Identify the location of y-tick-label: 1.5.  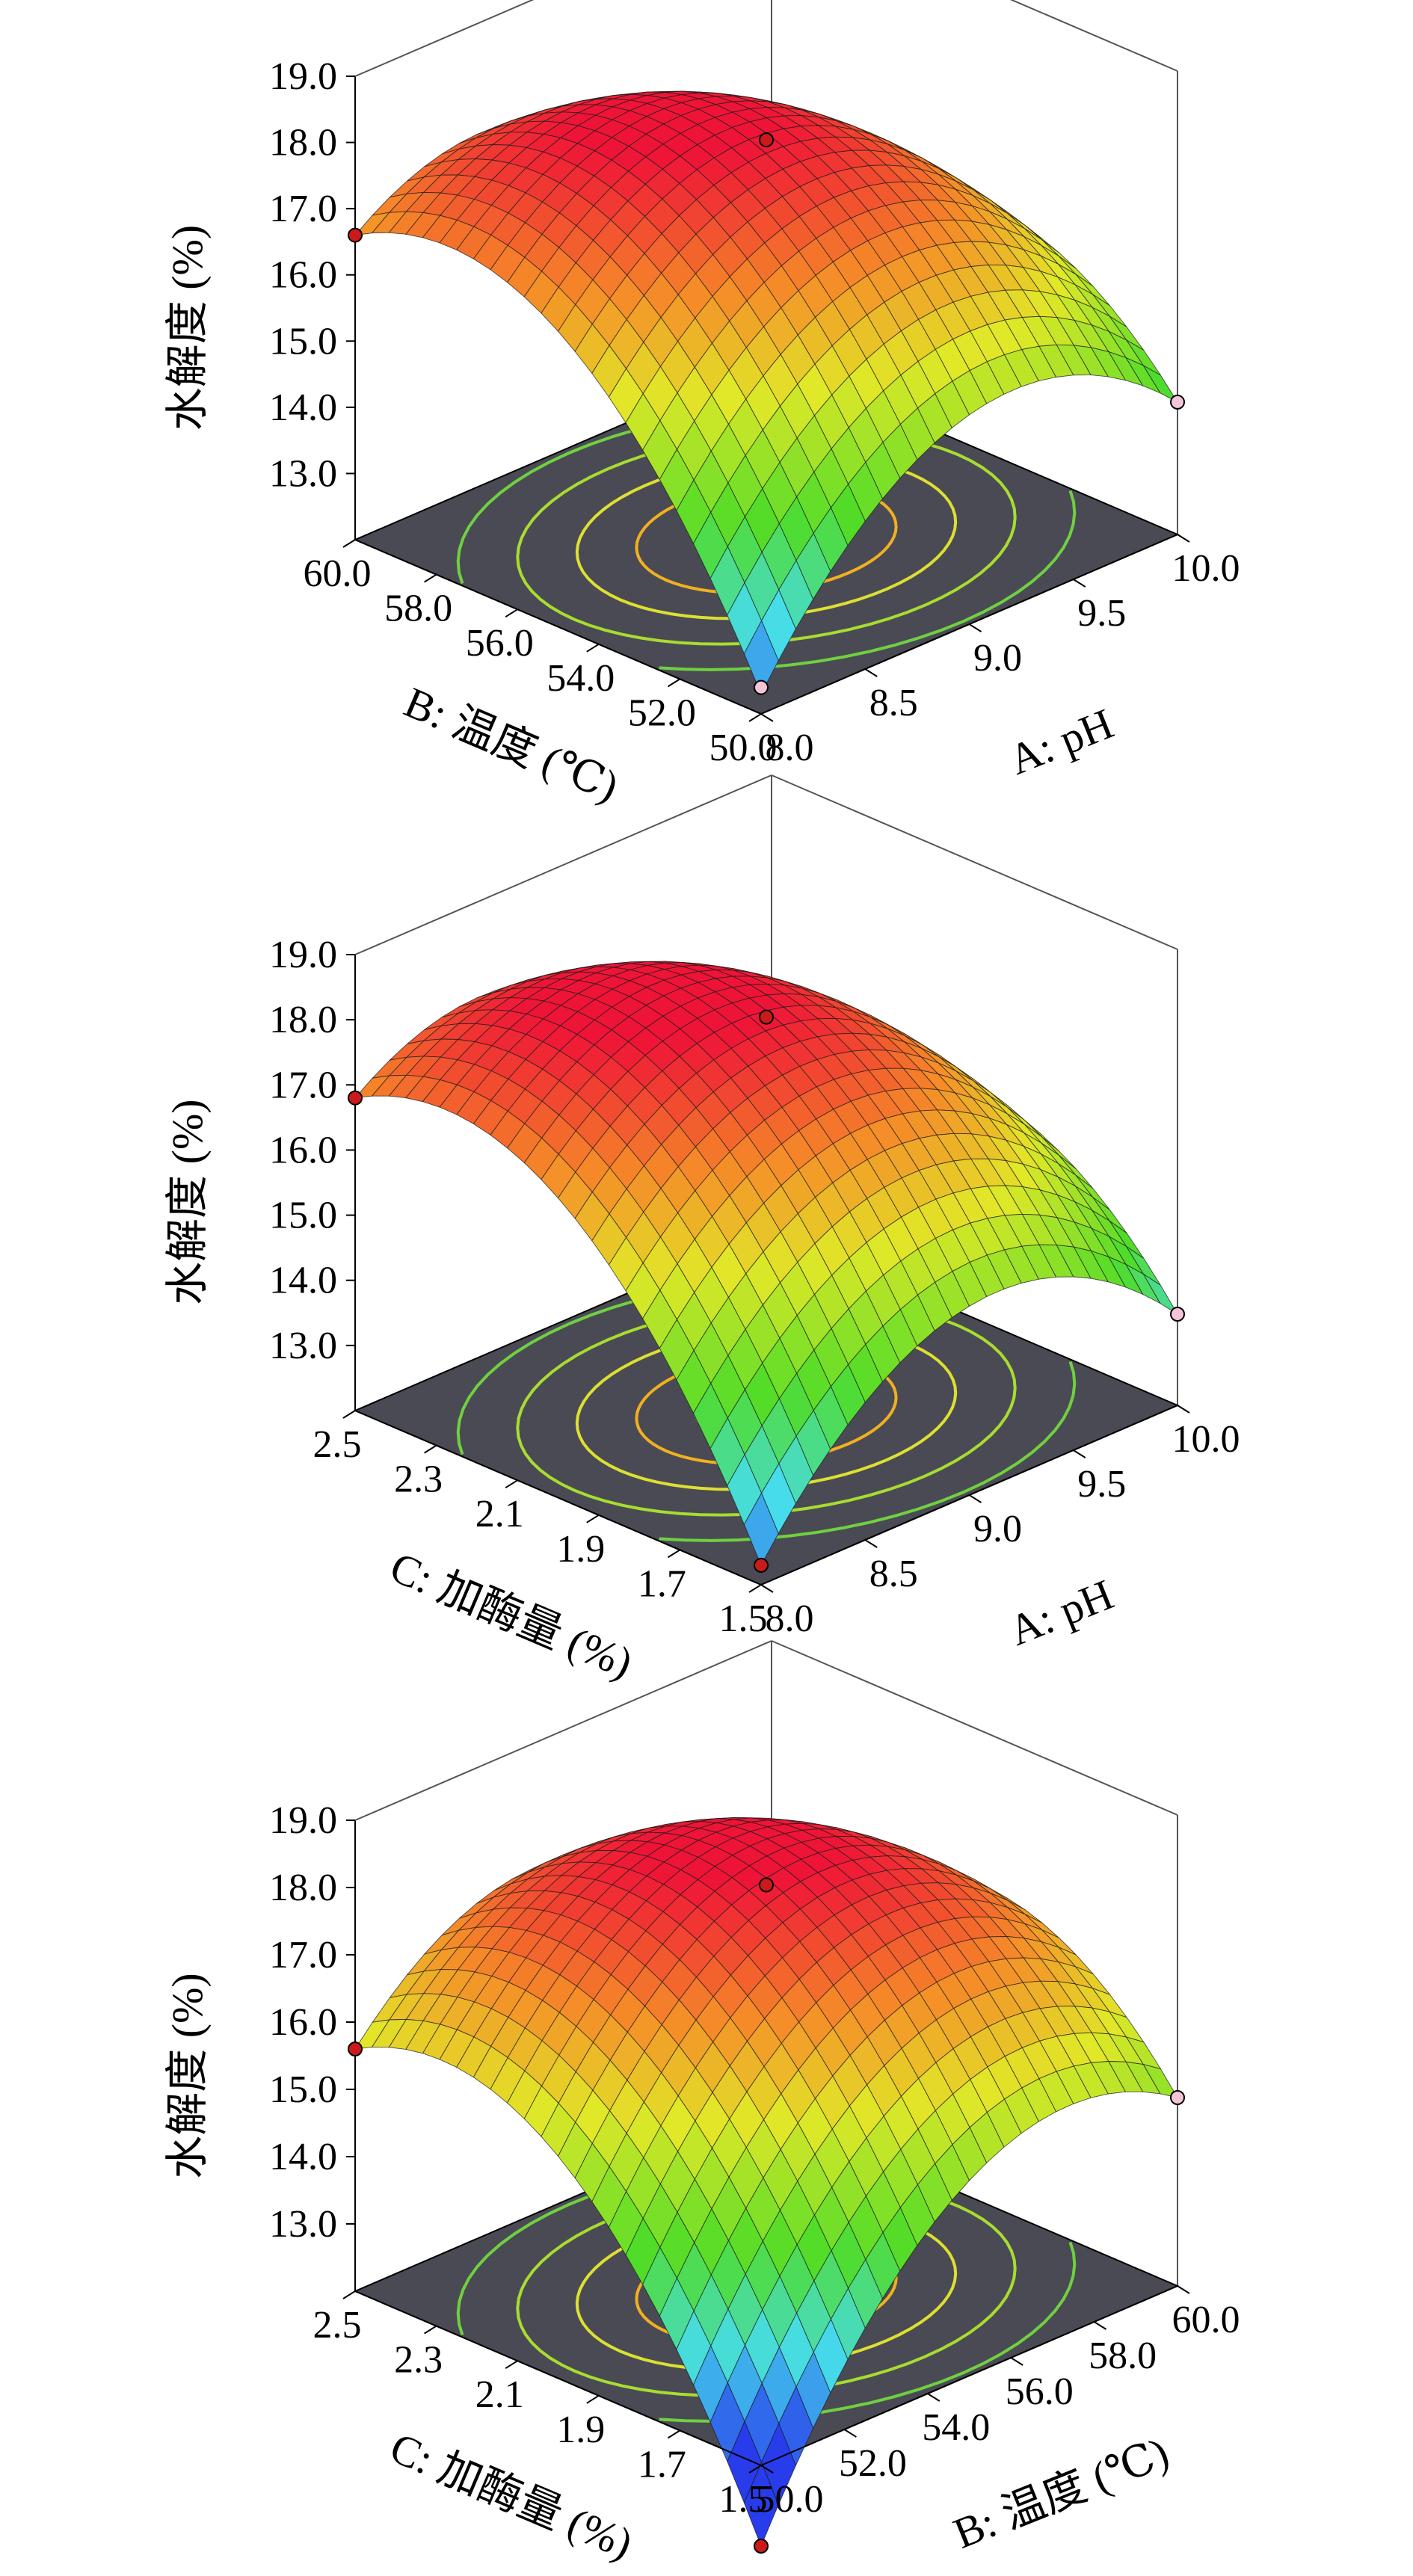
(743, 2499).